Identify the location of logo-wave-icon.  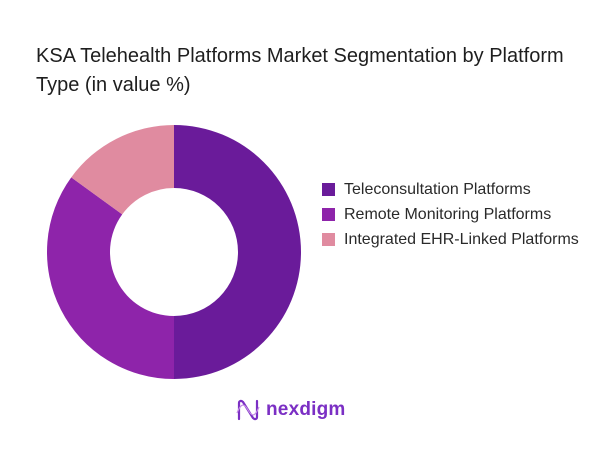
(248, 410).